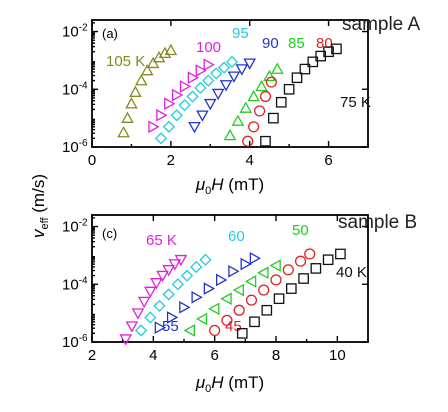  Describe the element at coordinates (324, 43) in the screenshot. I see `series-label: 80` at that location.